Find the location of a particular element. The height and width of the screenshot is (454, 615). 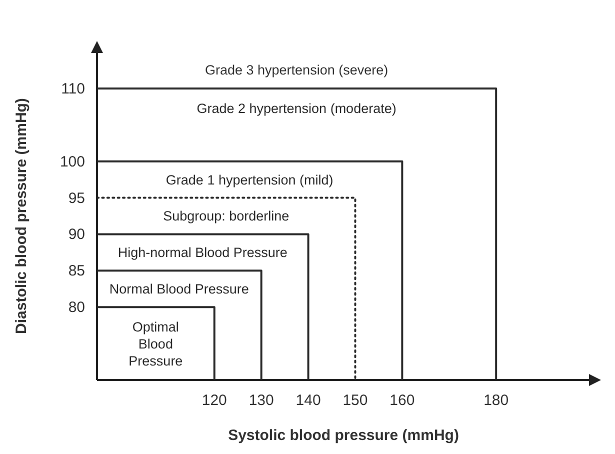

y-axis-title: Diastolic blood pressure (mmHg) is located at coordinates (21, 216).